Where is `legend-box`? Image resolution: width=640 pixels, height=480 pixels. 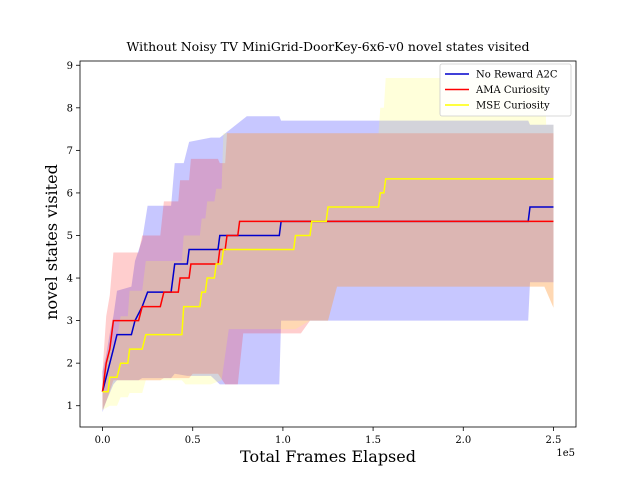
legend-box is located at coordinates (505, 90).